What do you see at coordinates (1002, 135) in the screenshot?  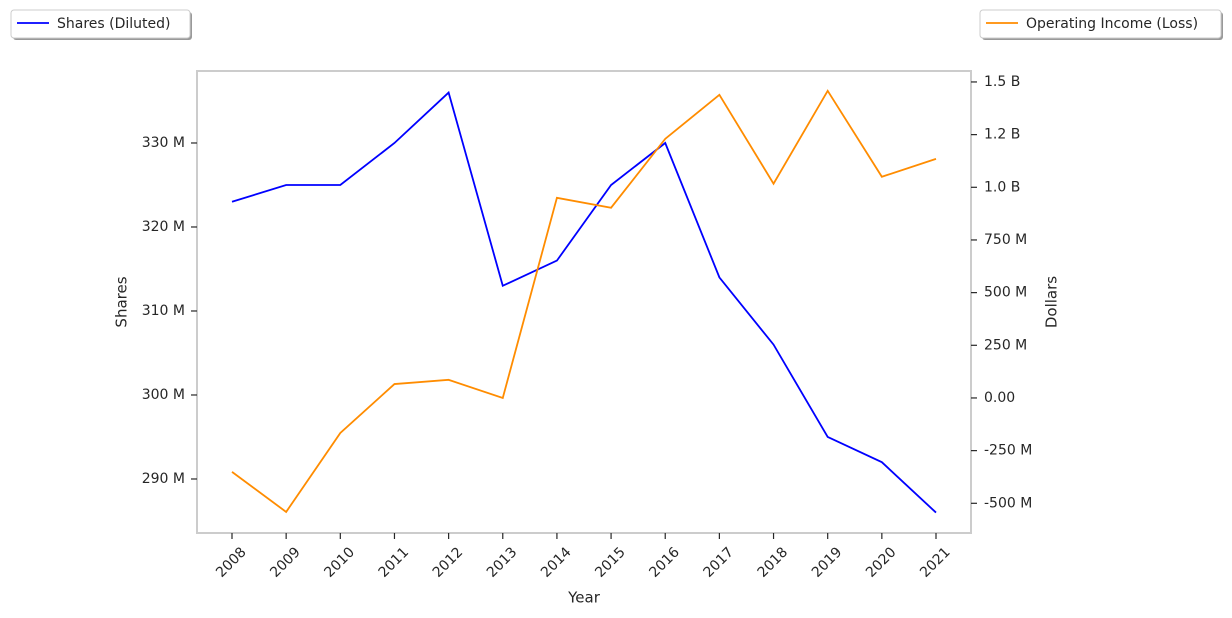 I see `y2-tick-label: 1.2 B` at bounding box center [1002, 135].